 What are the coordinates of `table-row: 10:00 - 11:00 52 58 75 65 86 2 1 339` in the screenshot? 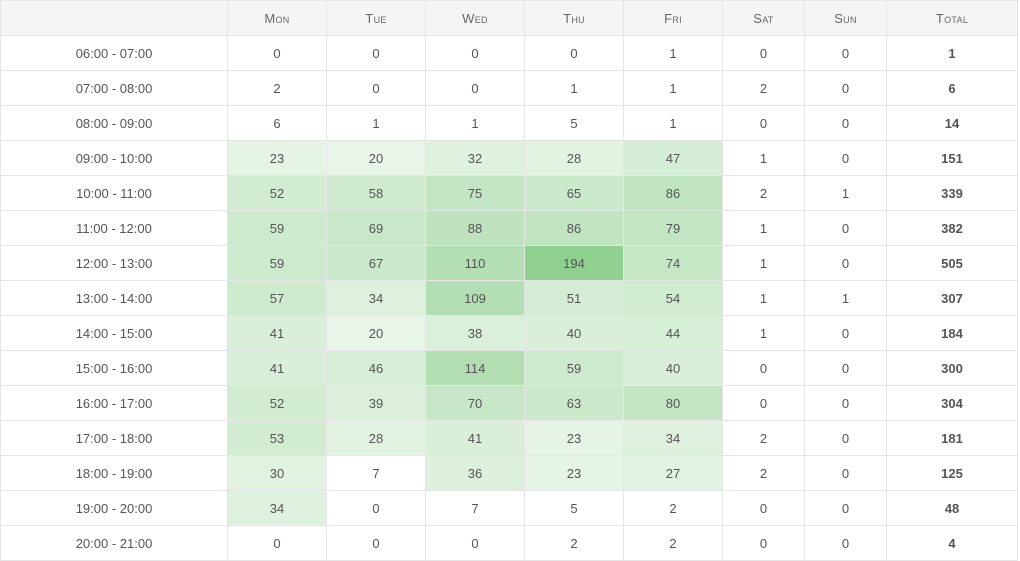 It's located at (509, 193).